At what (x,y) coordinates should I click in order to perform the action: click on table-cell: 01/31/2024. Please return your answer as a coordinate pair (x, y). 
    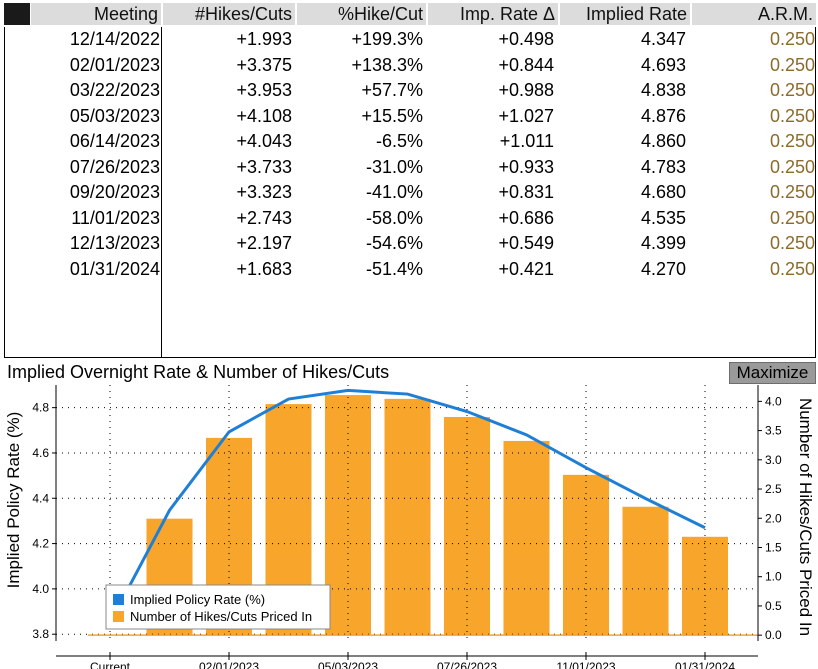
    Looking at the image, I should click on (114, 268).